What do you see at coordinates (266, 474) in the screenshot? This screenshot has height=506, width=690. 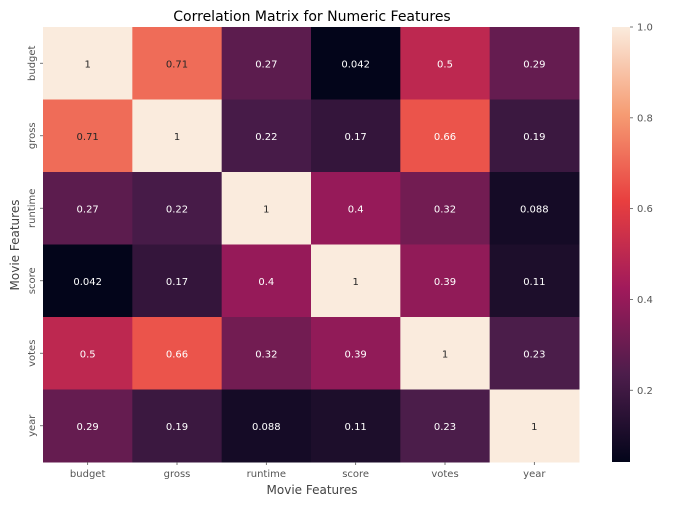 I see `x-tick-label: runtime` at bounding box center [266, 474].